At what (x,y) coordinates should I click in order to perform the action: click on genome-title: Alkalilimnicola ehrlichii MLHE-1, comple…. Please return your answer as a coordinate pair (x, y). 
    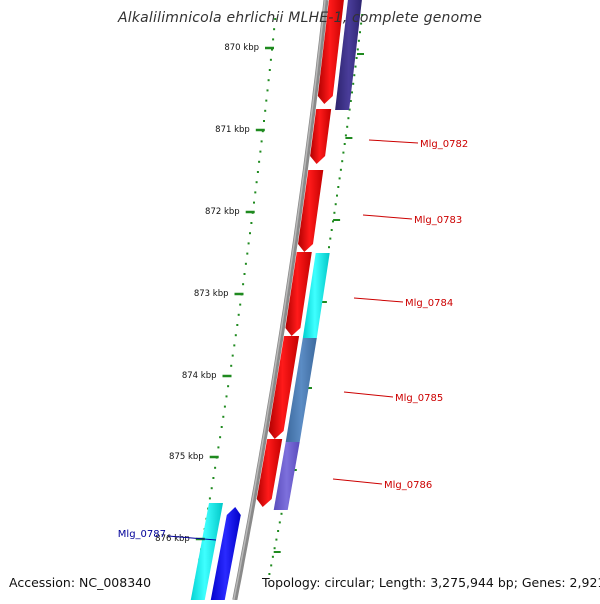
    Looking at the image, I should click on (300, 18).